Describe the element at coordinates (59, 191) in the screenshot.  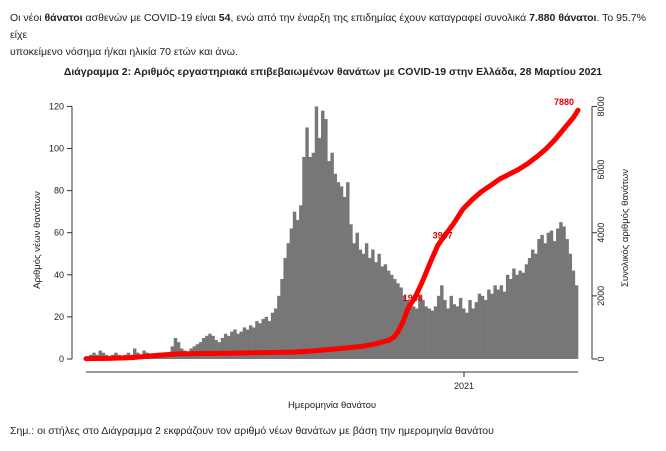
I see `y-tick-label: 80` at that location.